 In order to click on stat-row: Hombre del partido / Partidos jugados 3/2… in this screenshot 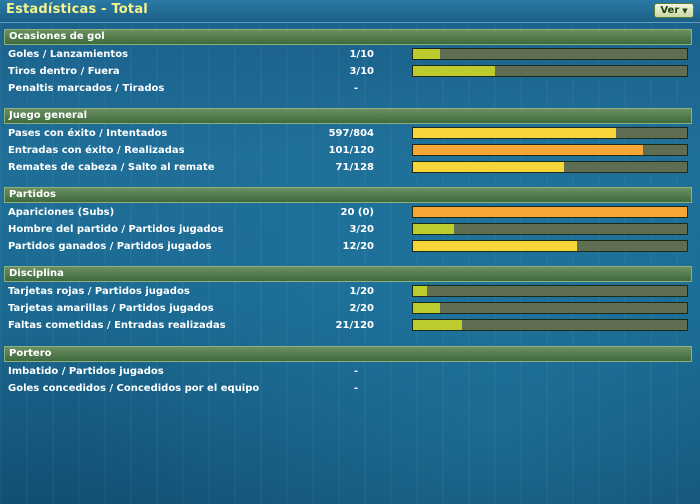, I will do `click(348, 229)`.